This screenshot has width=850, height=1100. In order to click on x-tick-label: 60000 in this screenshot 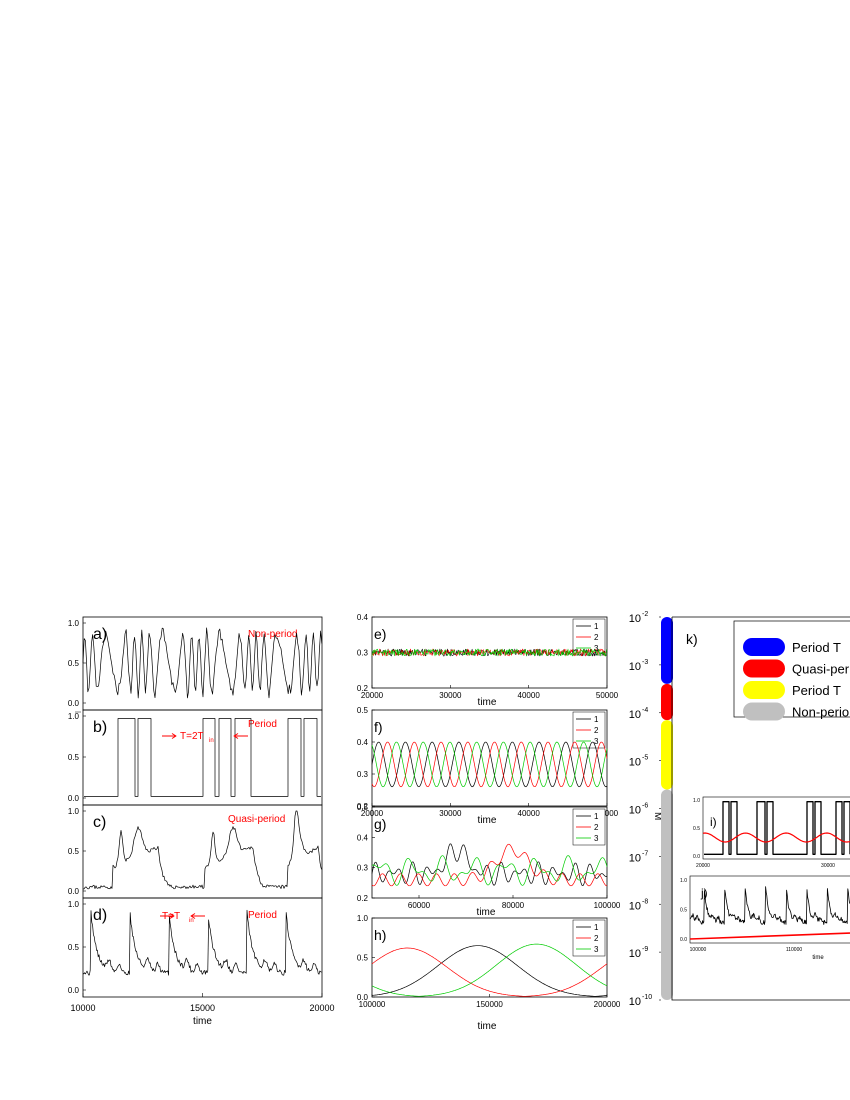, I will do `click(419, 905)`.